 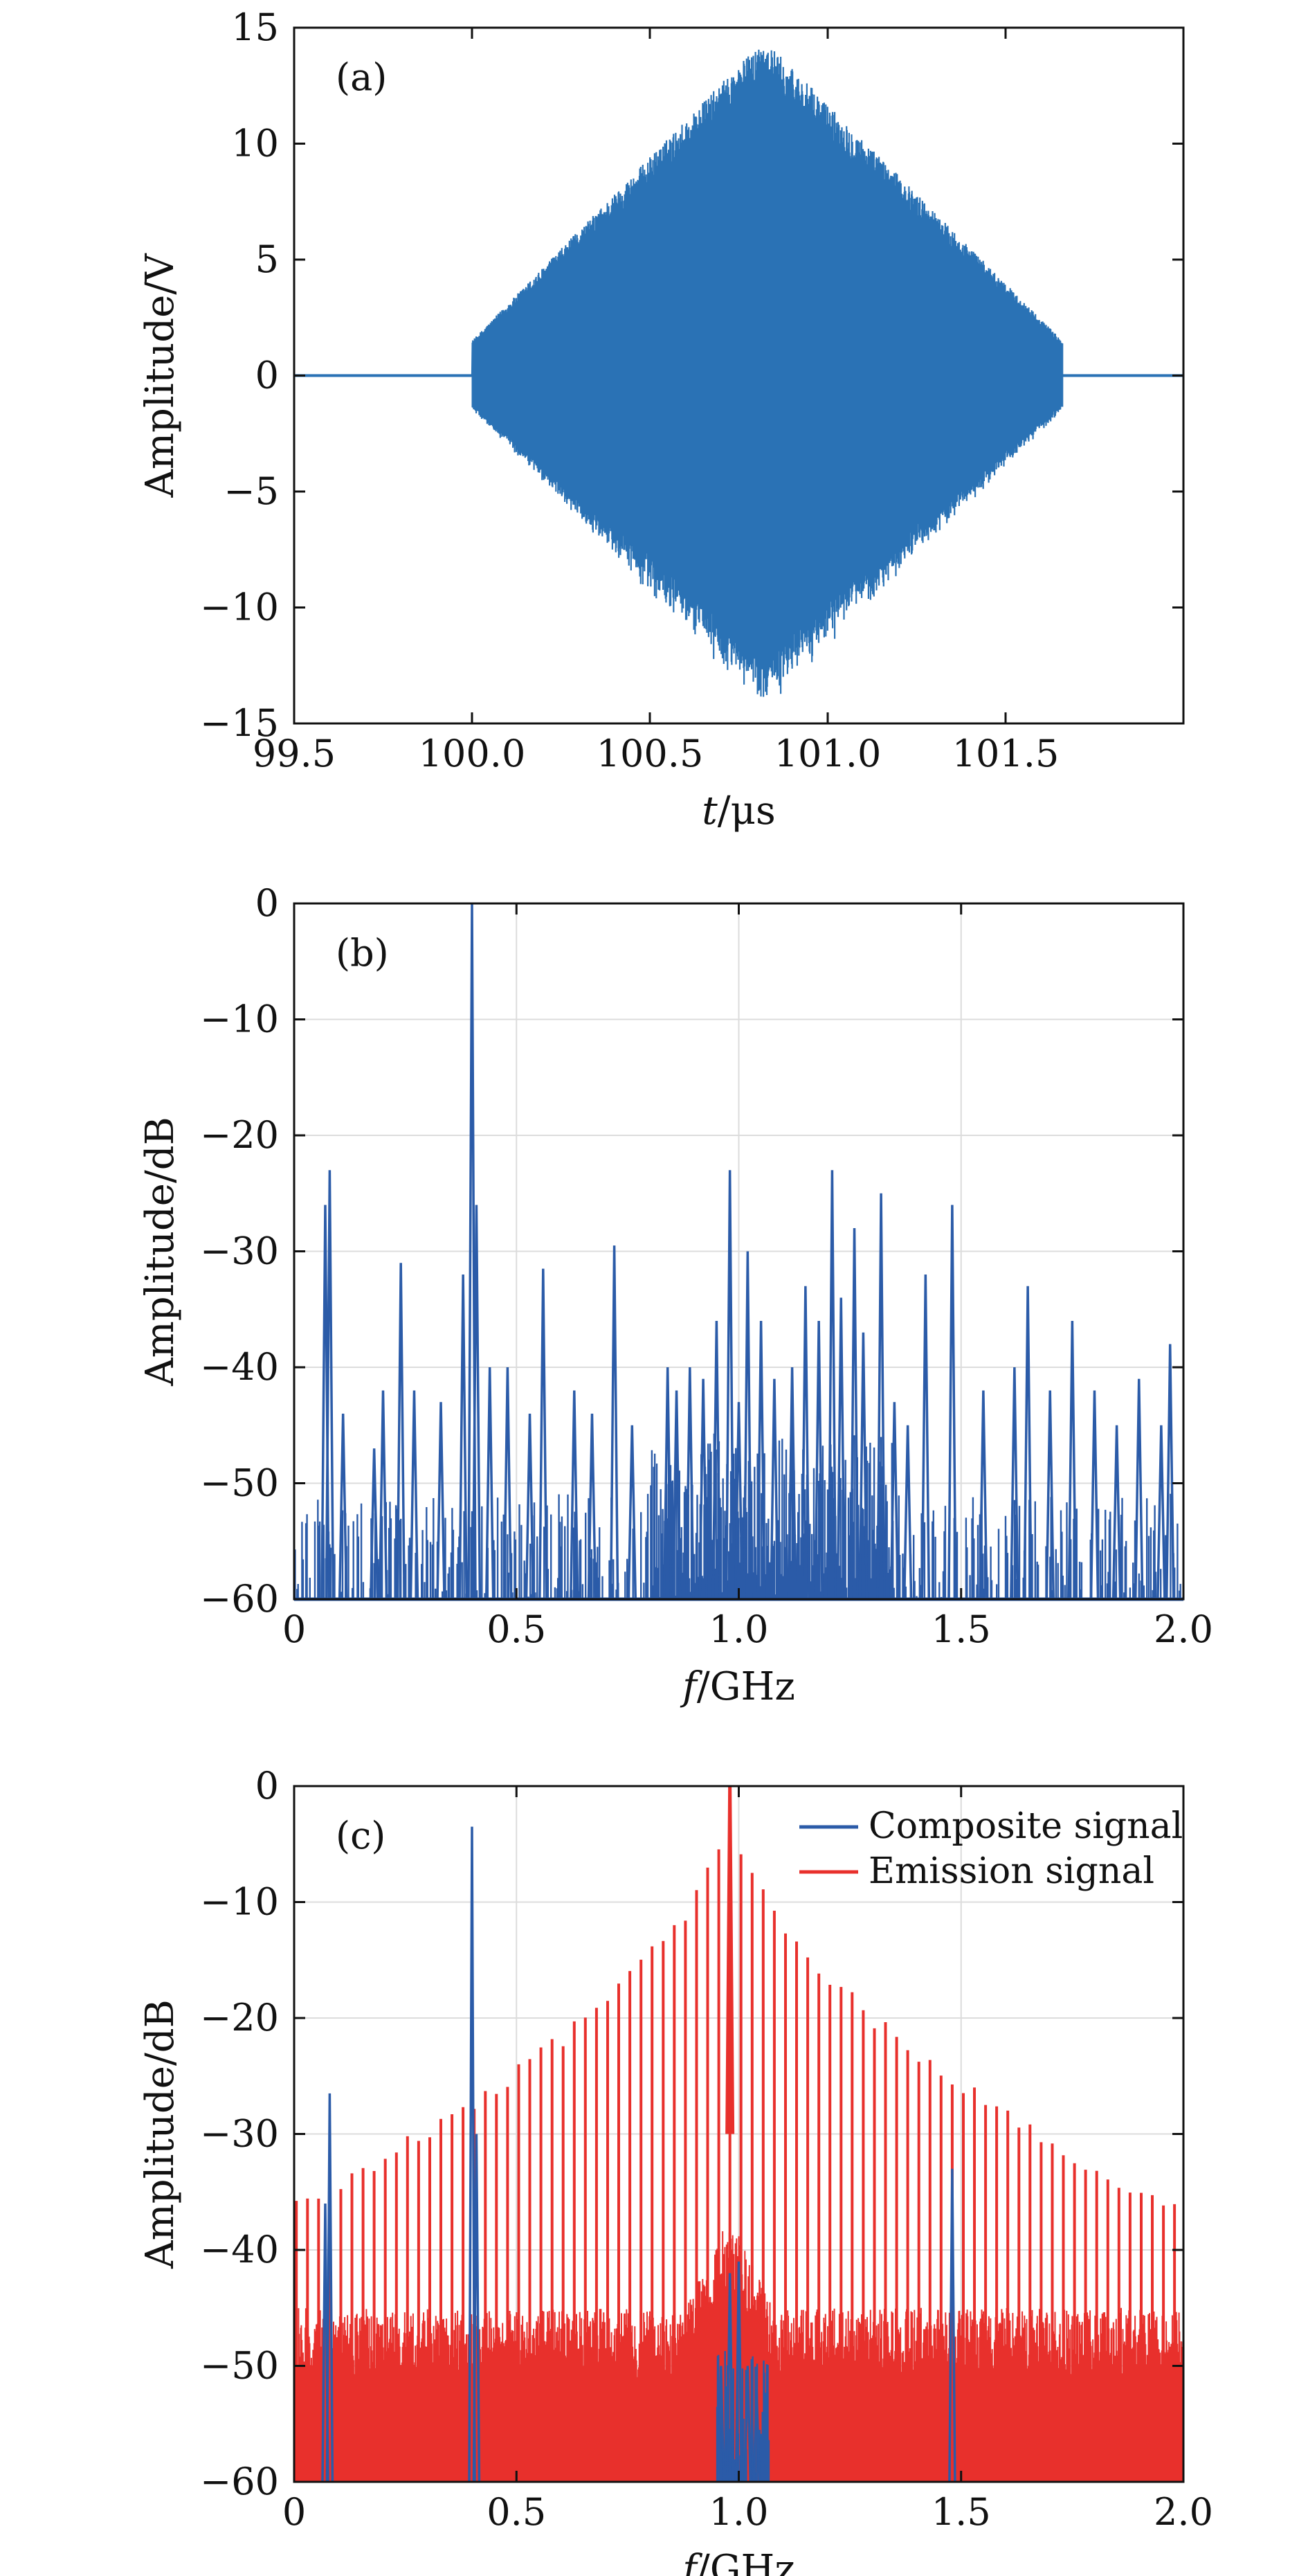 I want to click on y-tick-label: −5, so click(x=251, y=491).